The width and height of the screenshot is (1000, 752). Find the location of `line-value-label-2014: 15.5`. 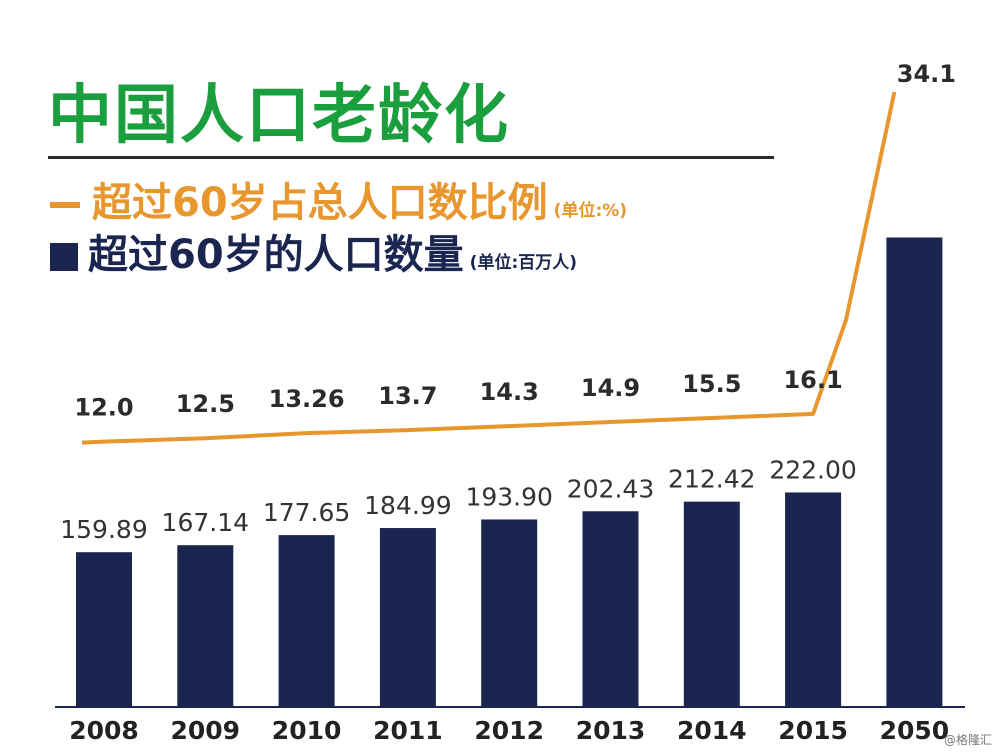

line-value-label-2014: 15.5 is located at coordinates (711, 384).